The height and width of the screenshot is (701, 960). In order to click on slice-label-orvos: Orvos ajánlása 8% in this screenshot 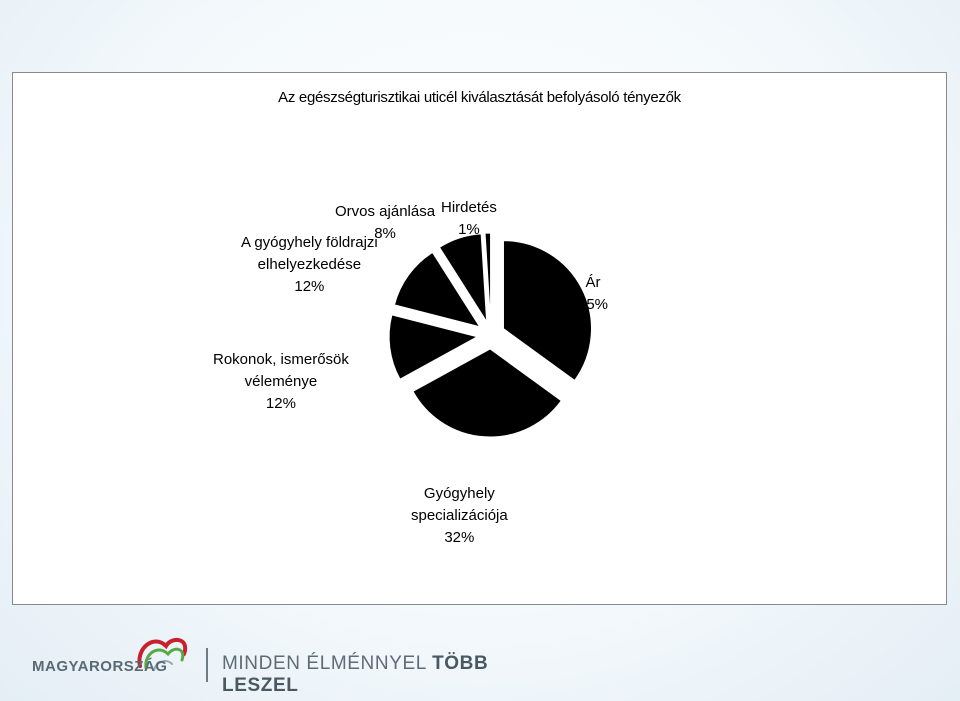, I will do `click(385, 223)`.